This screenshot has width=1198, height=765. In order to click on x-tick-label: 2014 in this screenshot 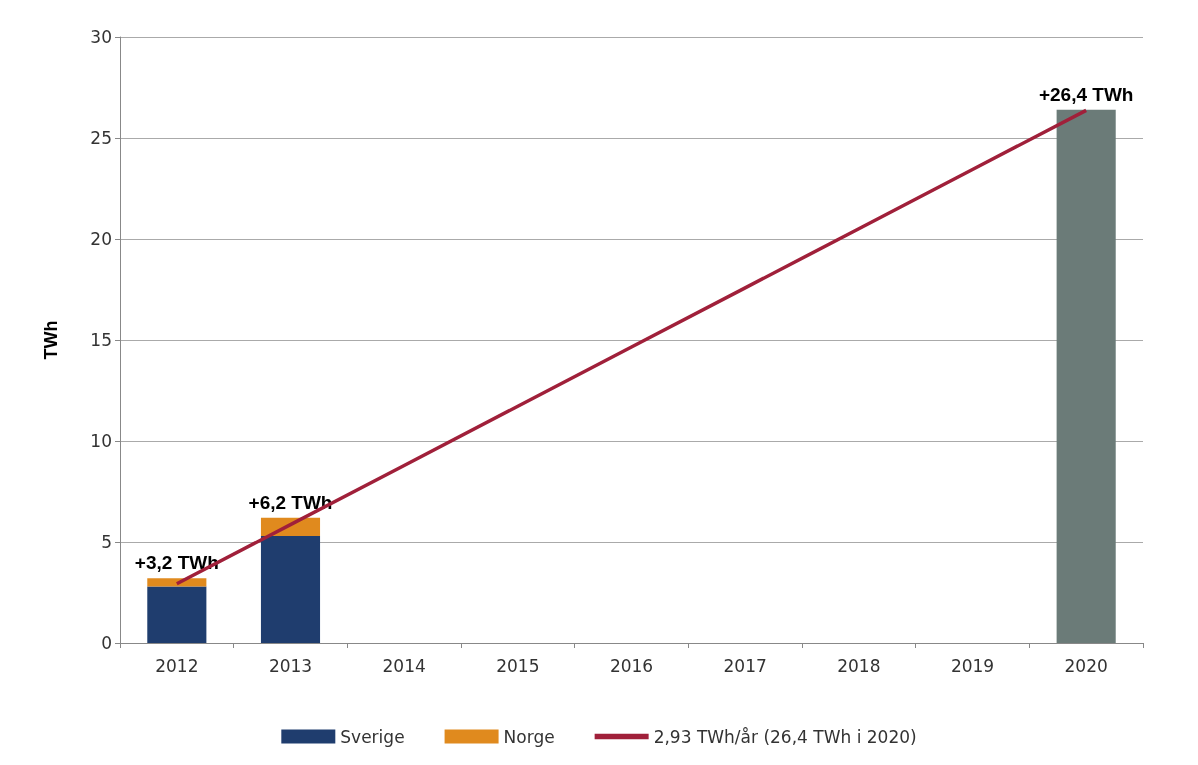, I will do `click(404, 665)`.